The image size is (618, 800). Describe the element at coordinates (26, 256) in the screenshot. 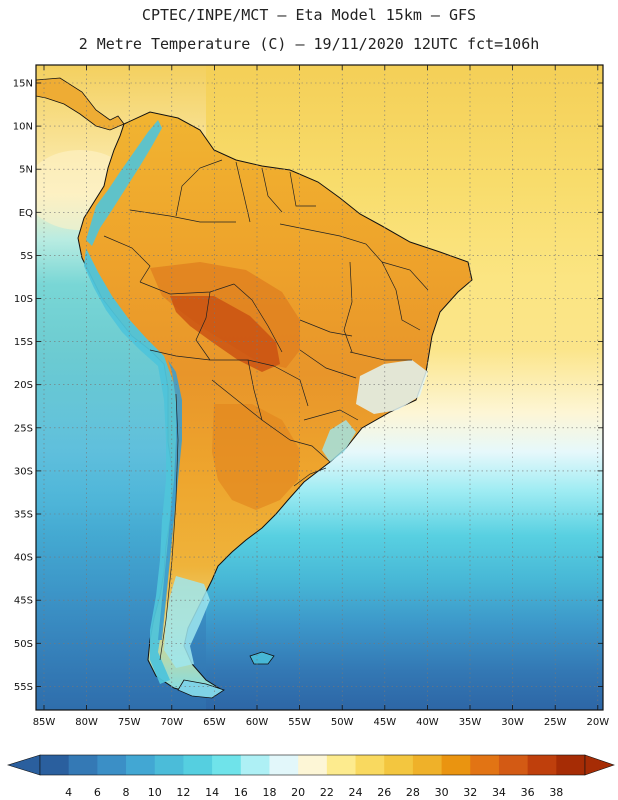

I see `lat-label: 5S` at that location.